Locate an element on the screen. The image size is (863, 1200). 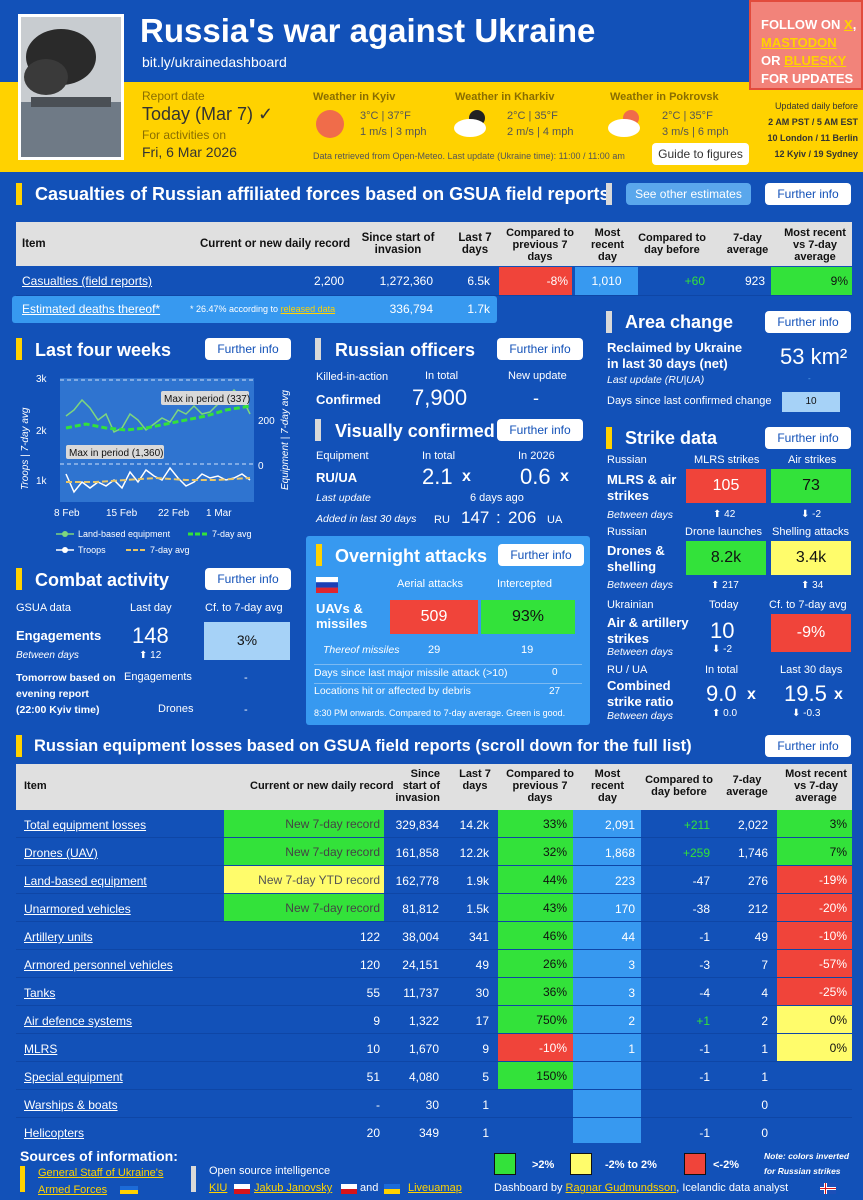
equipment-item-link: Special equipment is located at coordinates (73, 1077).